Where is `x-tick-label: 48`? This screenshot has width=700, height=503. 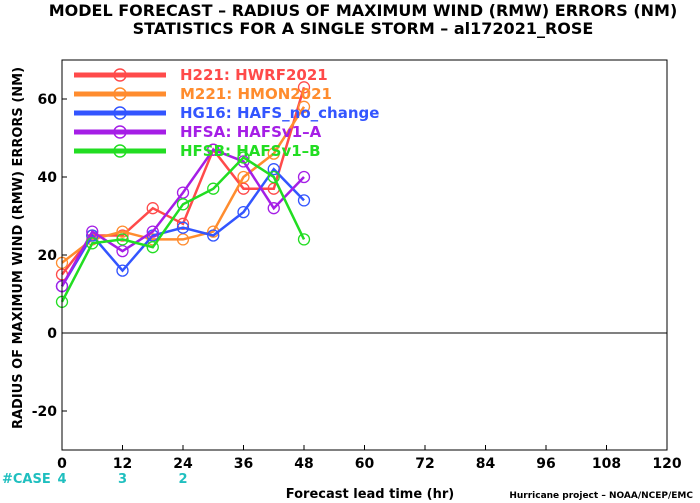 x-tick-label: 48 is located at coordinates (303, 464).